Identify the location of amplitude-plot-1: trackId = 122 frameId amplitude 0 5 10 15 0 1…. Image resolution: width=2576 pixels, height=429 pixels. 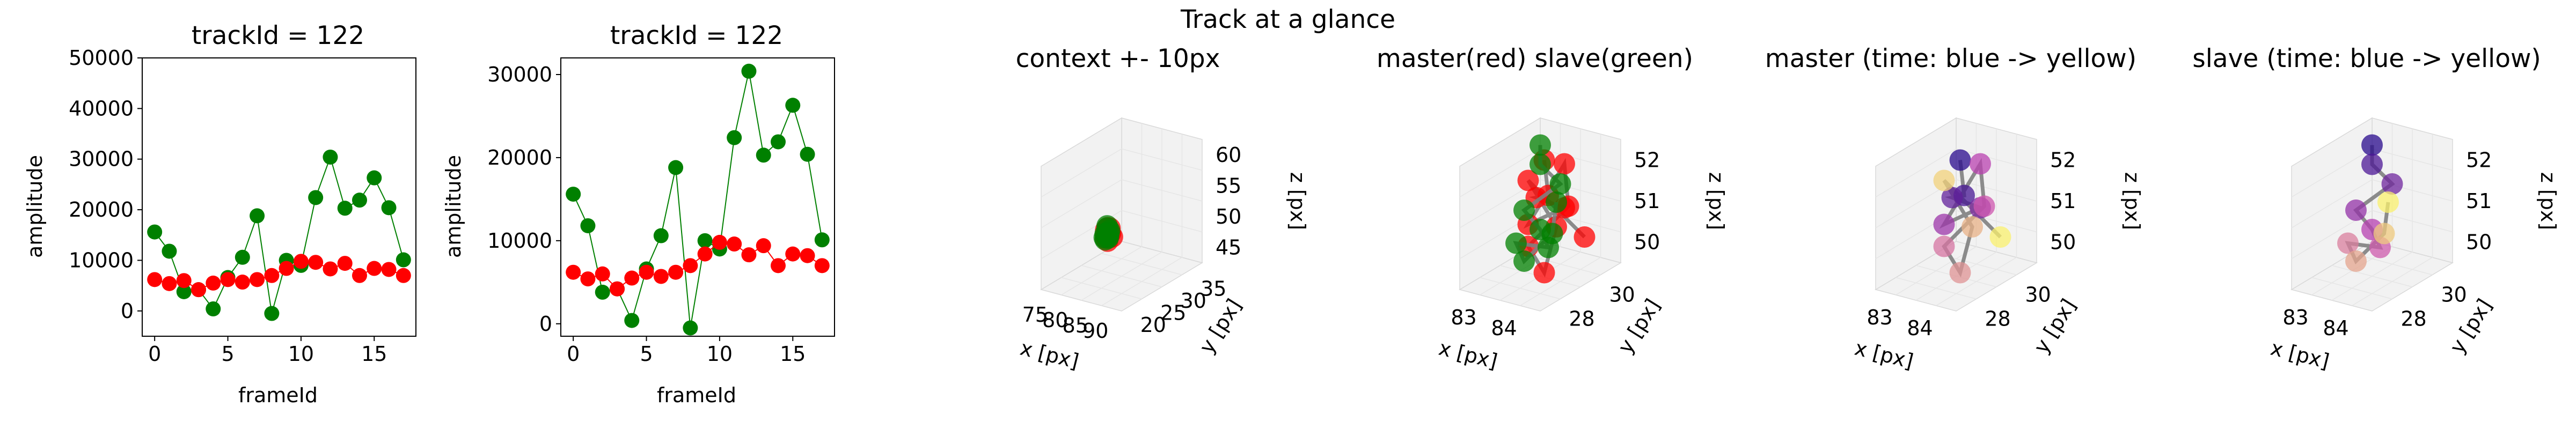
(219, 214).